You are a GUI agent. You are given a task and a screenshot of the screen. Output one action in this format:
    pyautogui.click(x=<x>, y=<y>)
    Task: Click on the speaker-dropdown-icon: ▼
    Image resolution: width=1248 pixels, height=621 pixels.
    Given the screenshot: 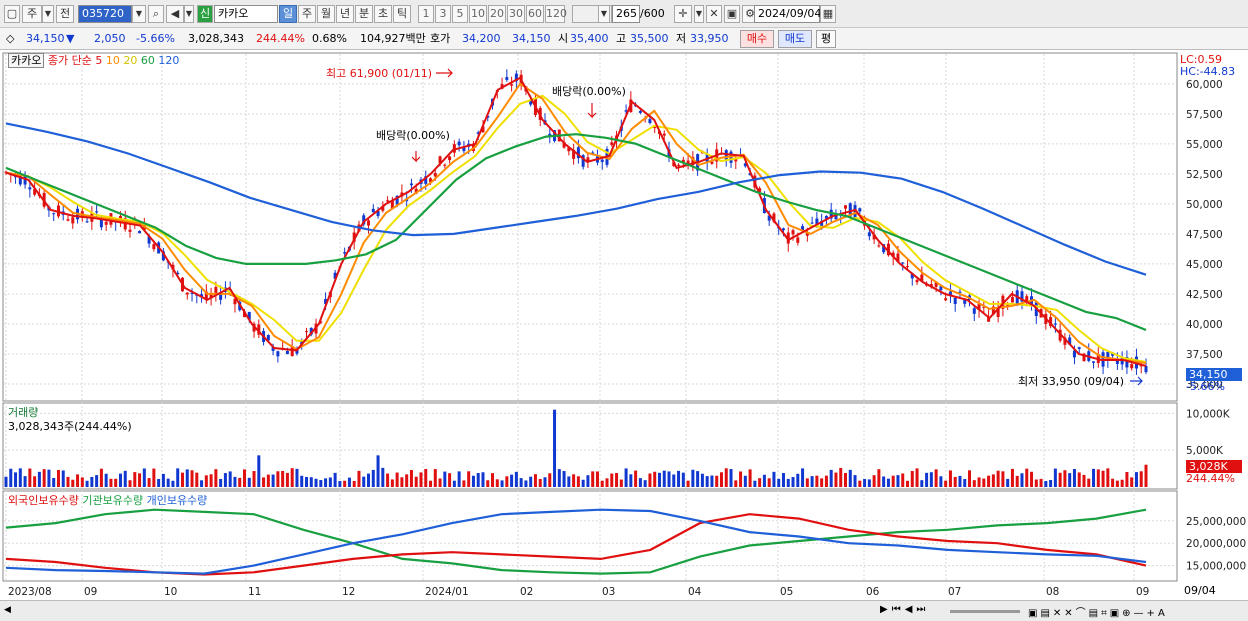 What is the action you would take?
    pyautogui.click(x=189, y=14)
    